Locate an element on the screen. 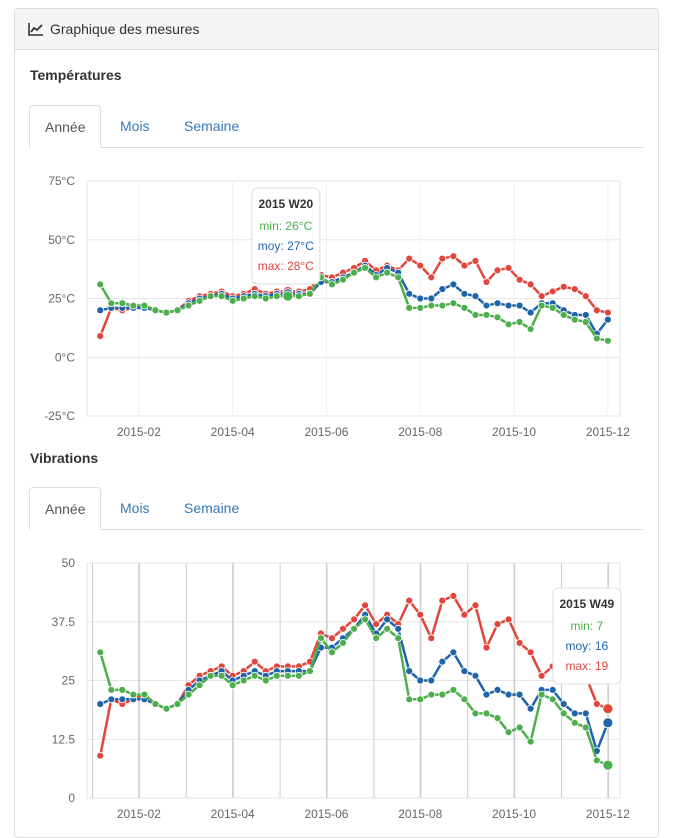 This screenshot has height=838, width=676. tab-annee: Année is located at coordinates (65, 508).